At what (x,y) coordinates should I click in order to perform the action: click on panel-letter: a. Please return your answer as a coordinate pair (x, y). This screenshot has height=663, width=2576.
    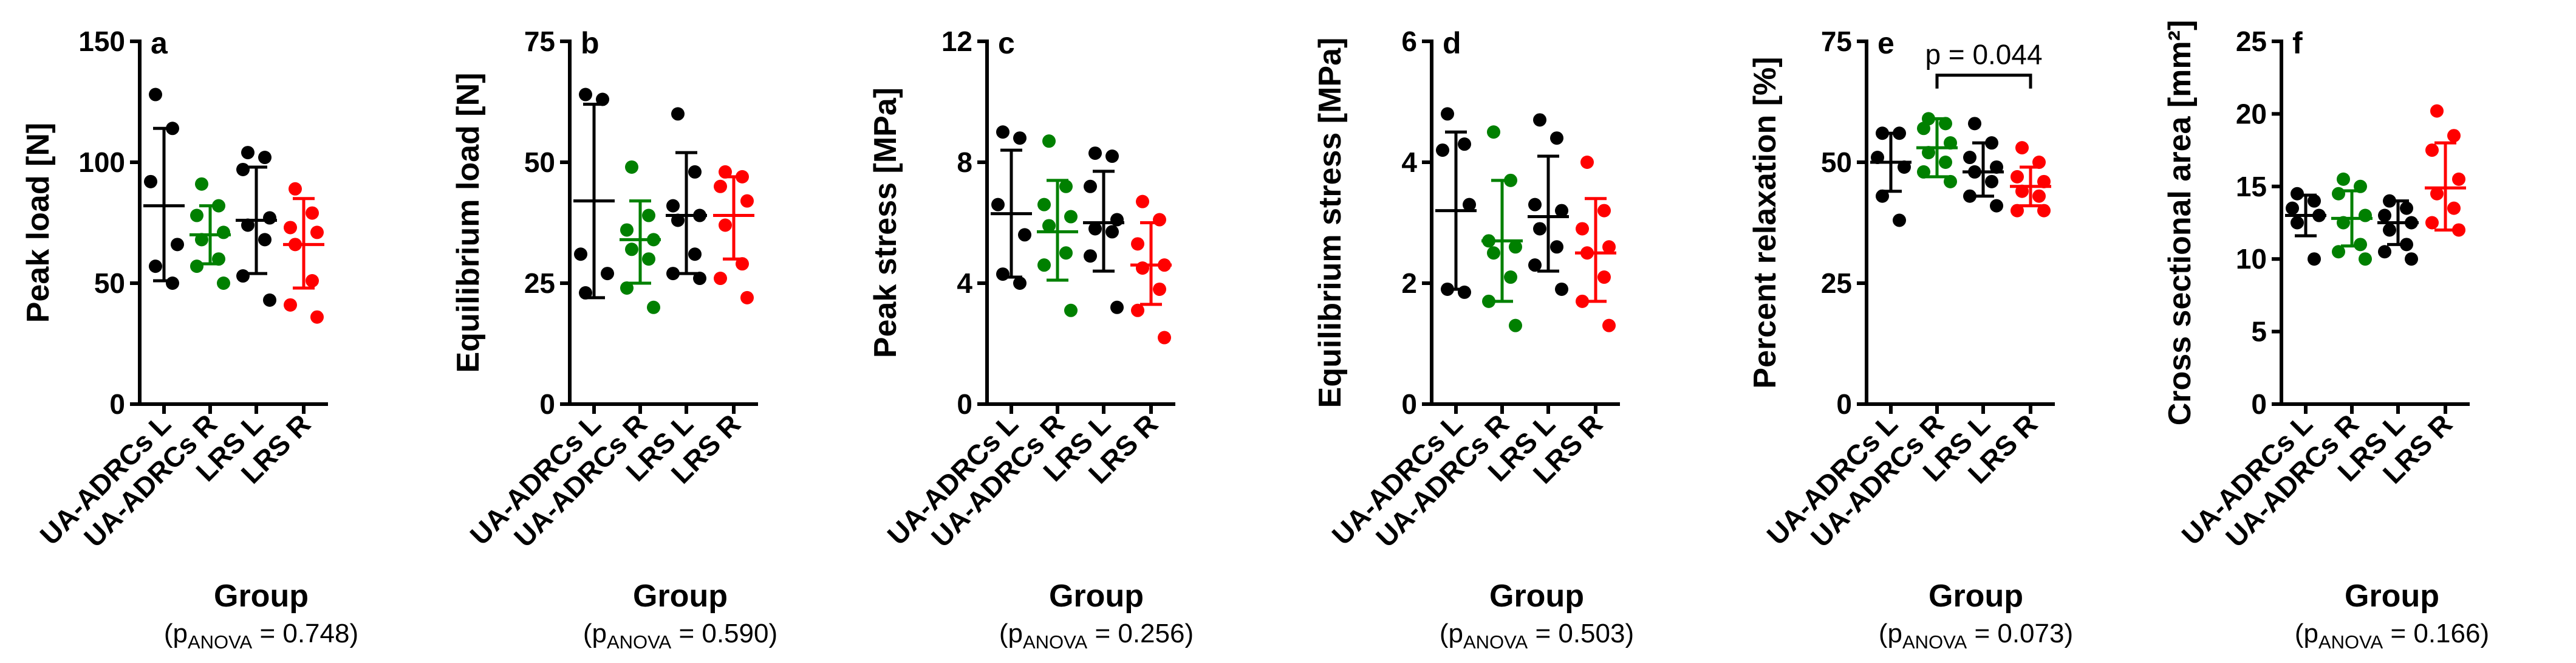
    Looking at the image, I should click on (159, 43).